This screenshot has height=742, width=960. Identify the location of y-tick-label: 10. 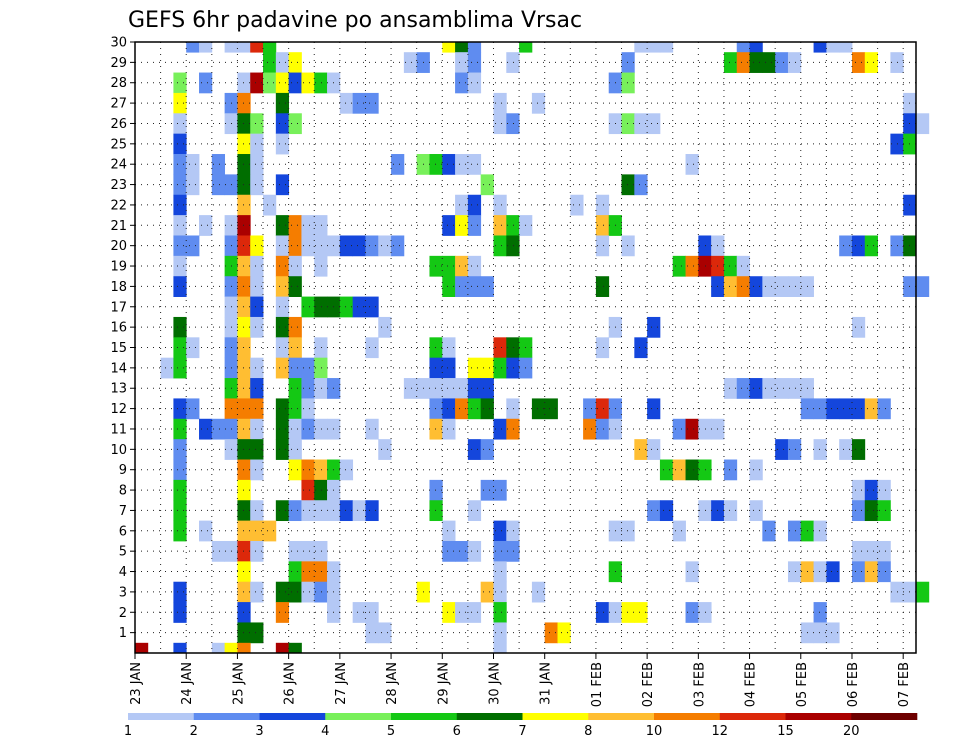
(118, 450).